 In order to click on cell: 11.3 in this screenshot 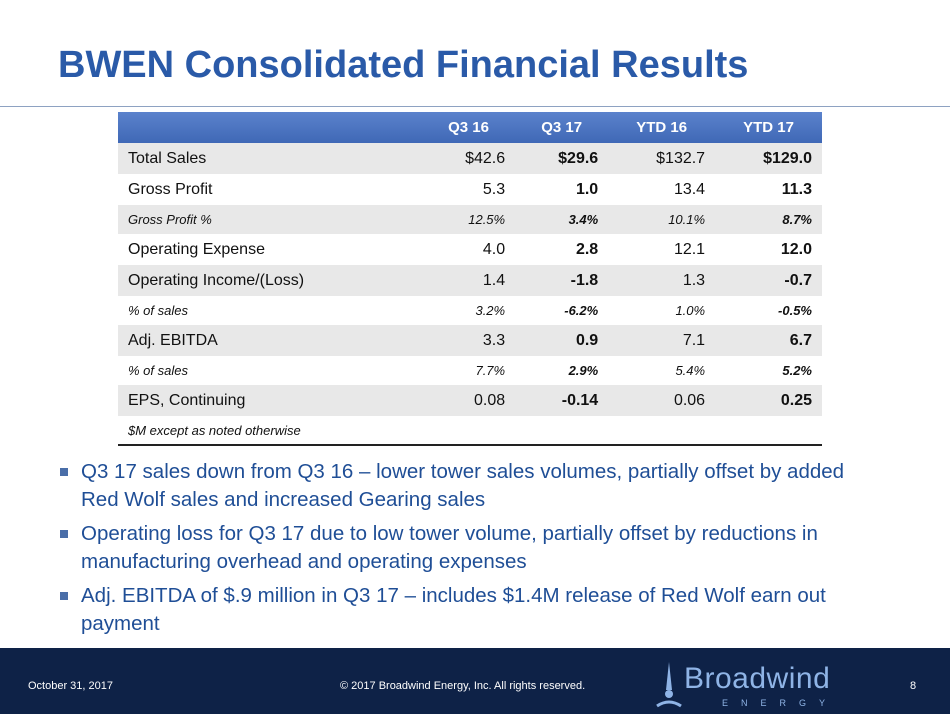, I will do `click(796, 189)`.